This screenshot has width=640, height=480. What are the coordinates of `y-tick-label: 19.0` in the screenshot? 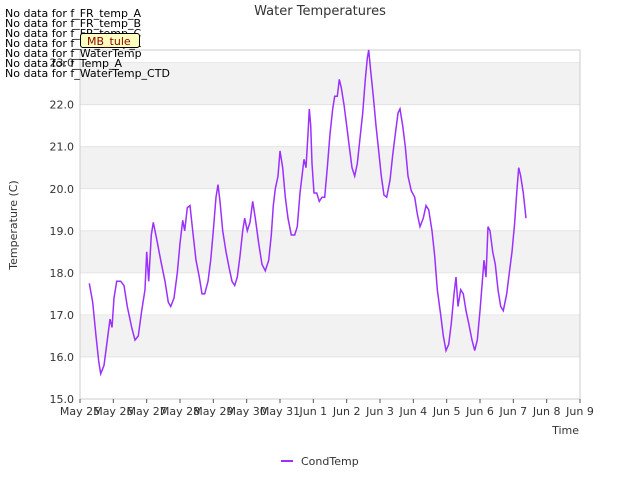 It's located at (62, 231).